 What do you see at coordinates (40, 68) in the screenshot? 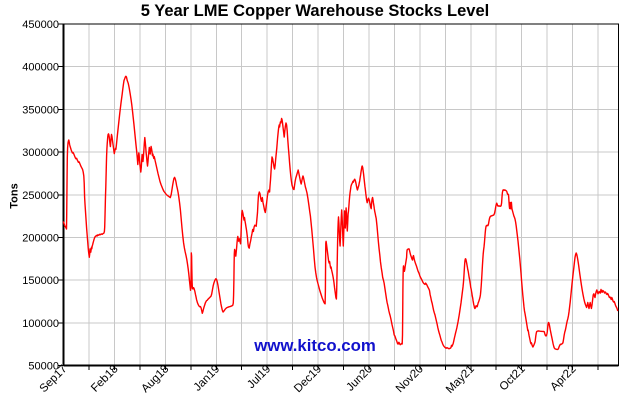
I see `svg-text: 400000` at bounding box center [40, 68].